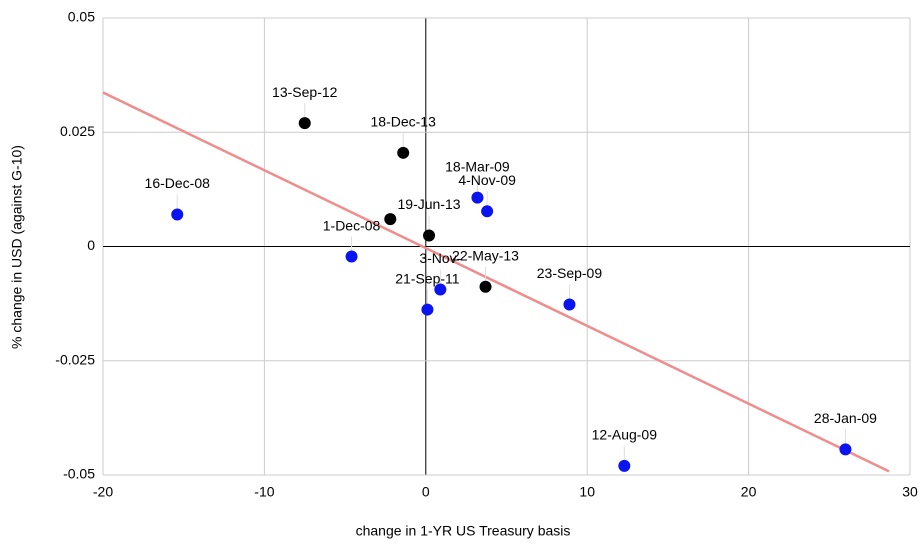  What do you see at coordinates (625, 435) in the screenshot?
I see `point-label: 12-Aug-09` at bounding box center [625, 435].